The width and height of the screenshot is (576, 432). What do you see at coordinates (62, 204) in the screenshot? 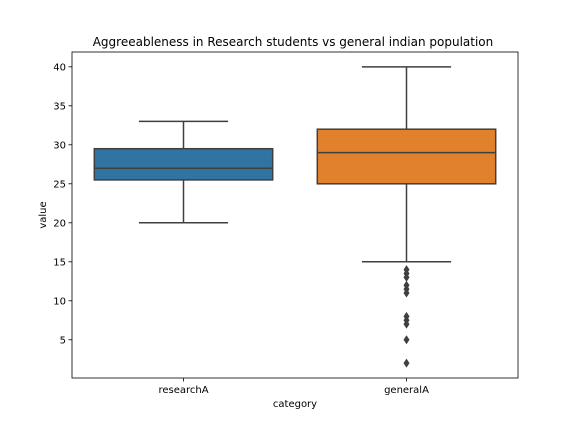
I see `y-axis: 5 10 15 20 25 30 35 40` at bounding box center [62, 204].